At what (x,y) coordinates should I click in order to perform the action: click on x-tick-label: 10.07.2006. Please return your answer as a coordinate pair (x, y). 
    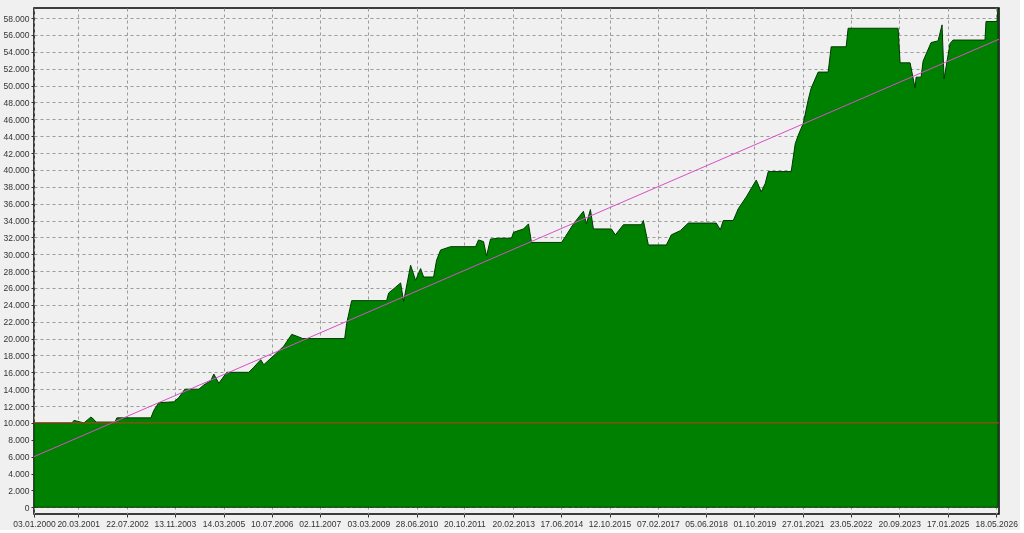
    Looking at the image, I should click on (272, 523).